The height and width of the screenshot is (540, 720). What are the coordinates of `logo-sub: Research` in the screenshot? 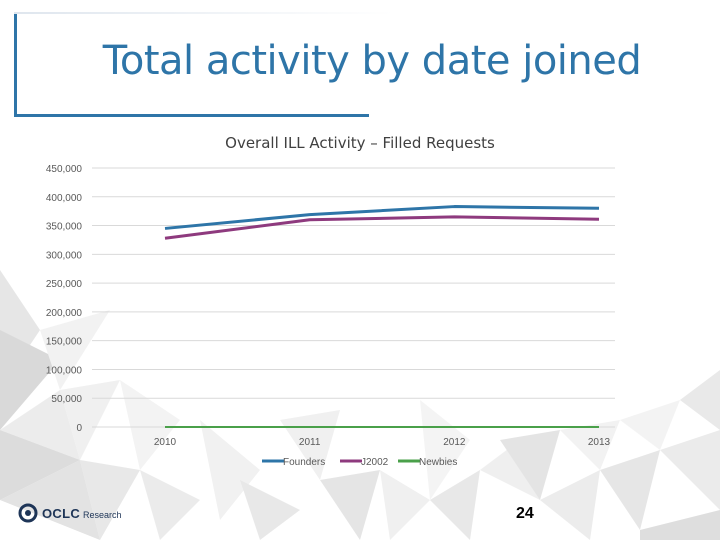 It's located at (102, 514).